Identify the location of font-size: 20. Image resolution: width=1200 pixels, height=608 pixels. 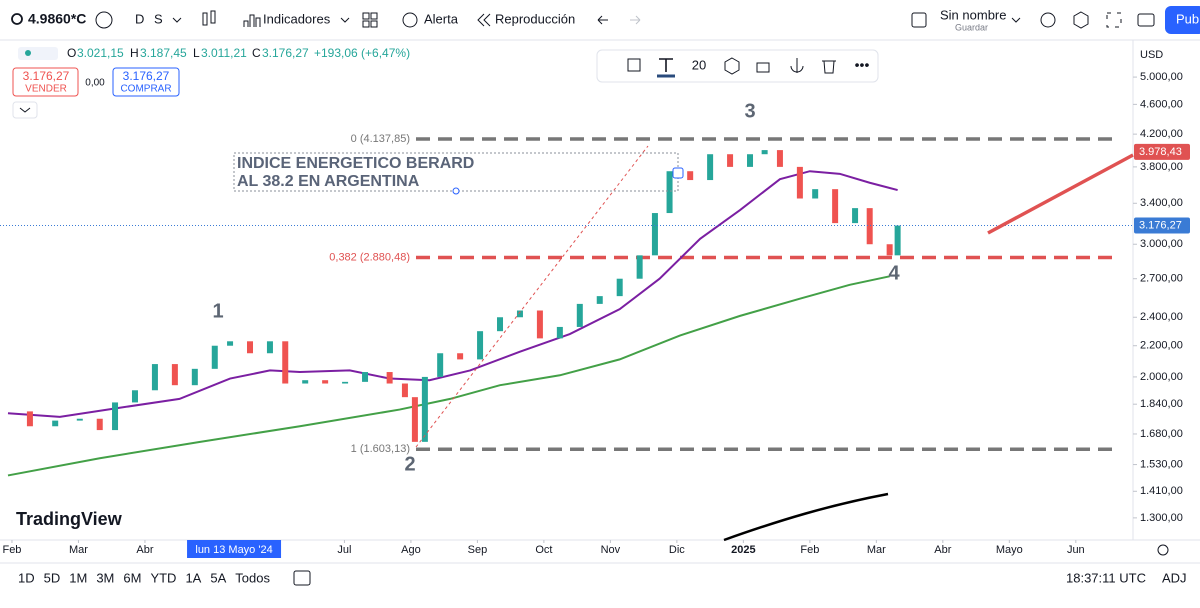
(699, 64).